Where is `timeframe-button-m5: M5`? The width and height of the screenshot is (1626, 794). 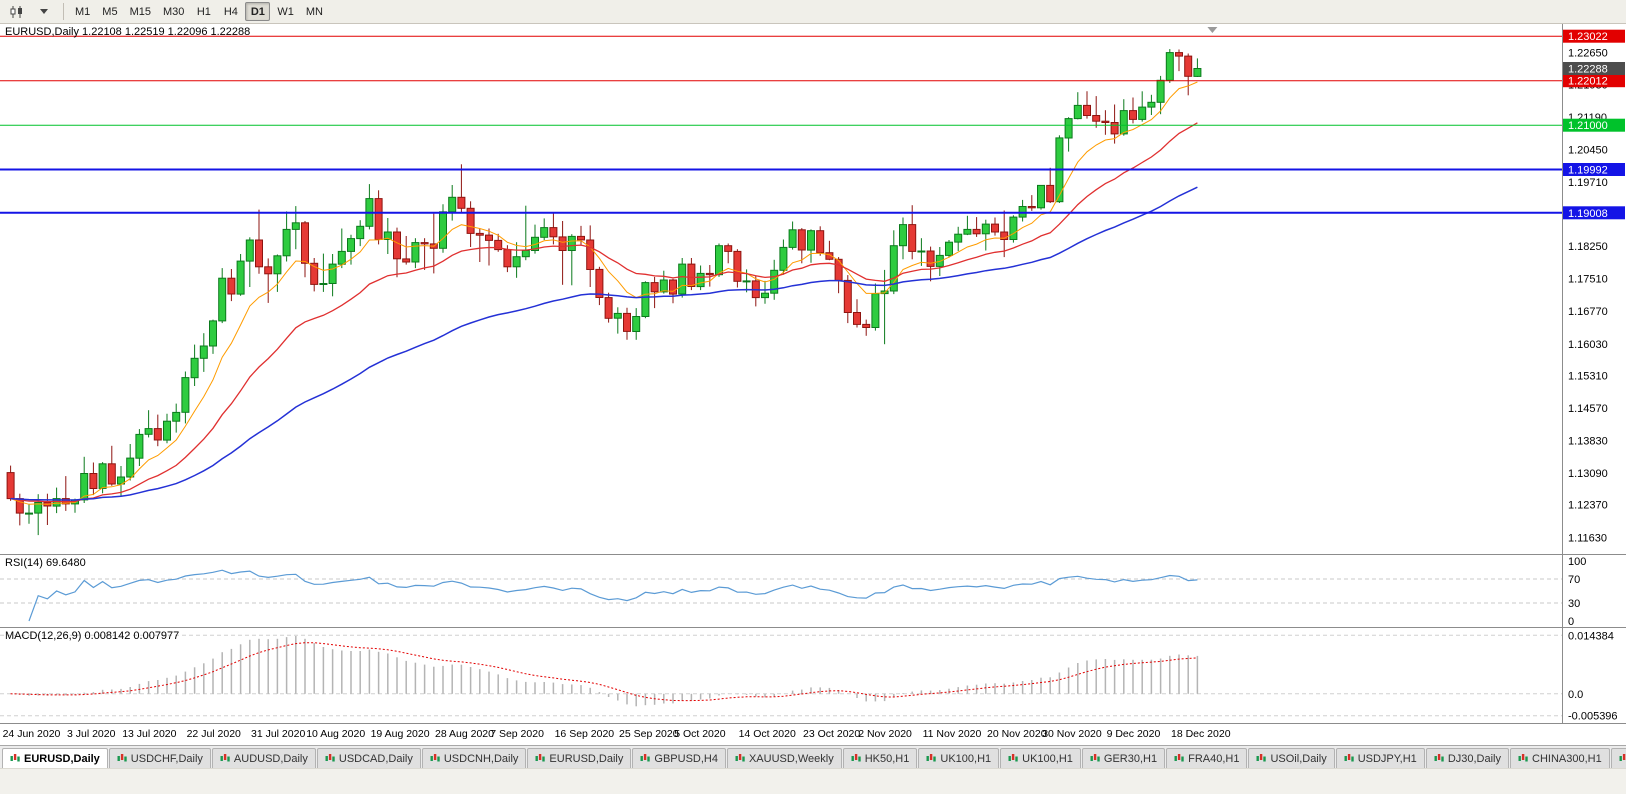
timeframe-button-m5: M5 is located at coordinates (109, 11).